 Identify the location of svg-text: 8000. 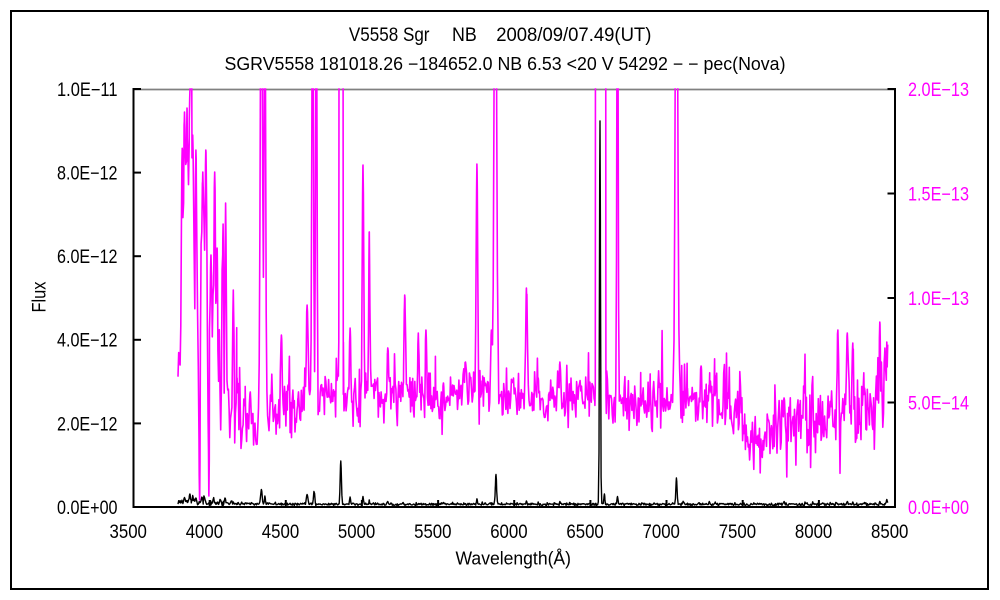
(813, 532).